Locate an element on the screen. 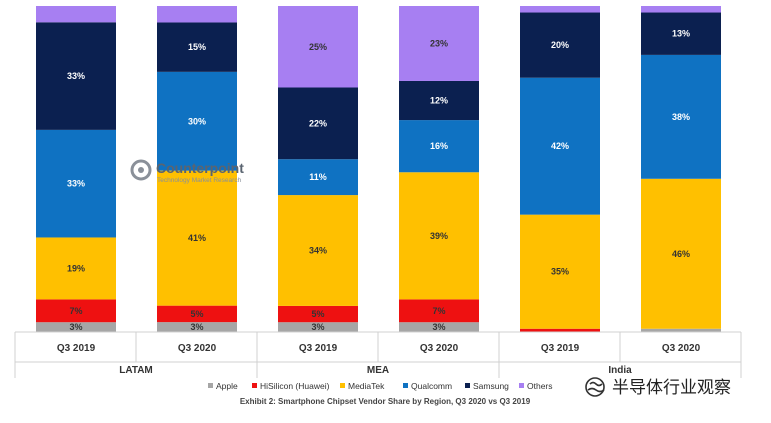 The image size is (771, 423). wechat-watermark: 半导体行业观察 is located at coordinates (658, 387).